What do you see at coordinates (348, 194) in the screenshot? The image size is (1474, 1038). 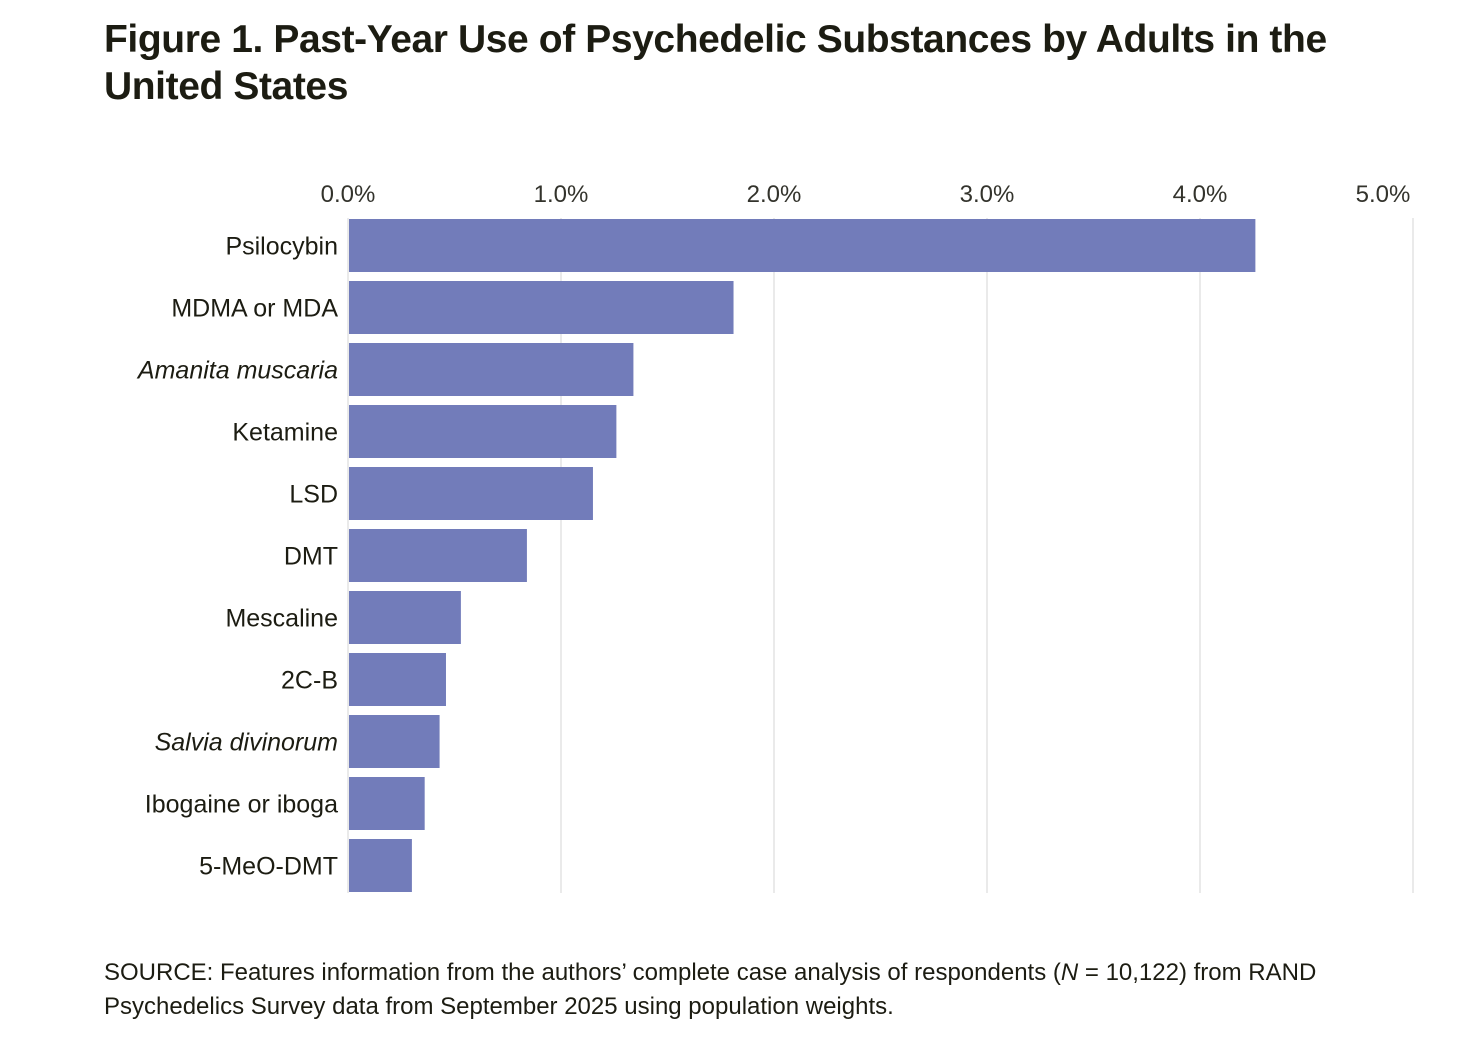 I see `x-tick-label: 0.0%` at bounding box center [348, 194].